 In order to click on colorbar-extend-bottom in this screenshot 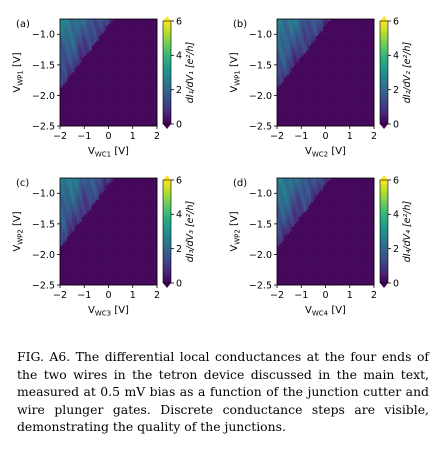, I will do `click(384, 126)`.